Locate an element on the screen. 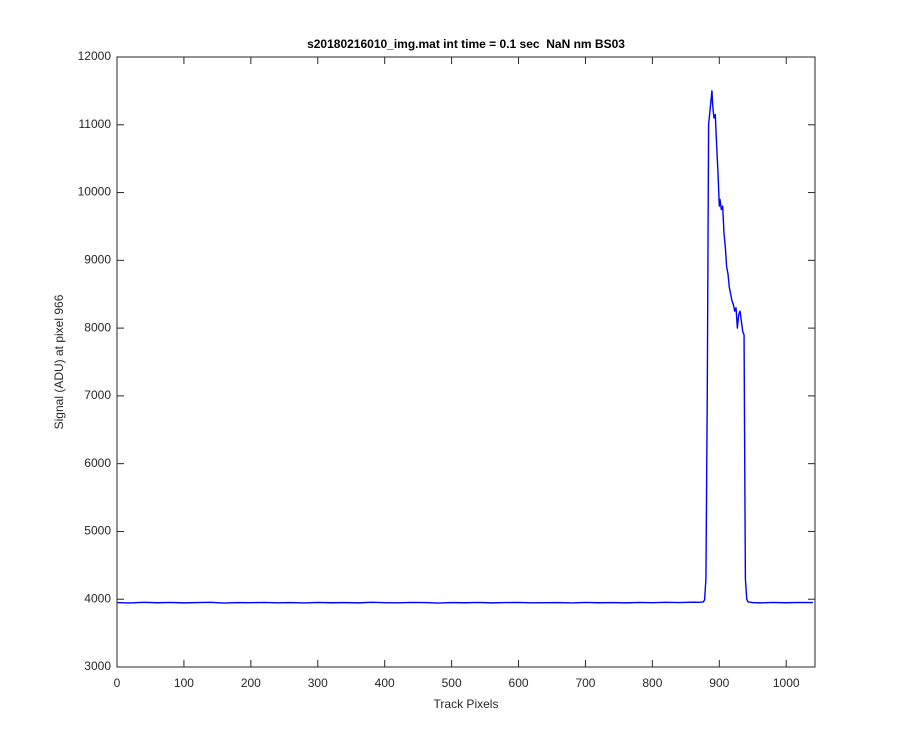 The image size is (900, 750). x-tick-label: 100 is located at coordinates (184, 683).